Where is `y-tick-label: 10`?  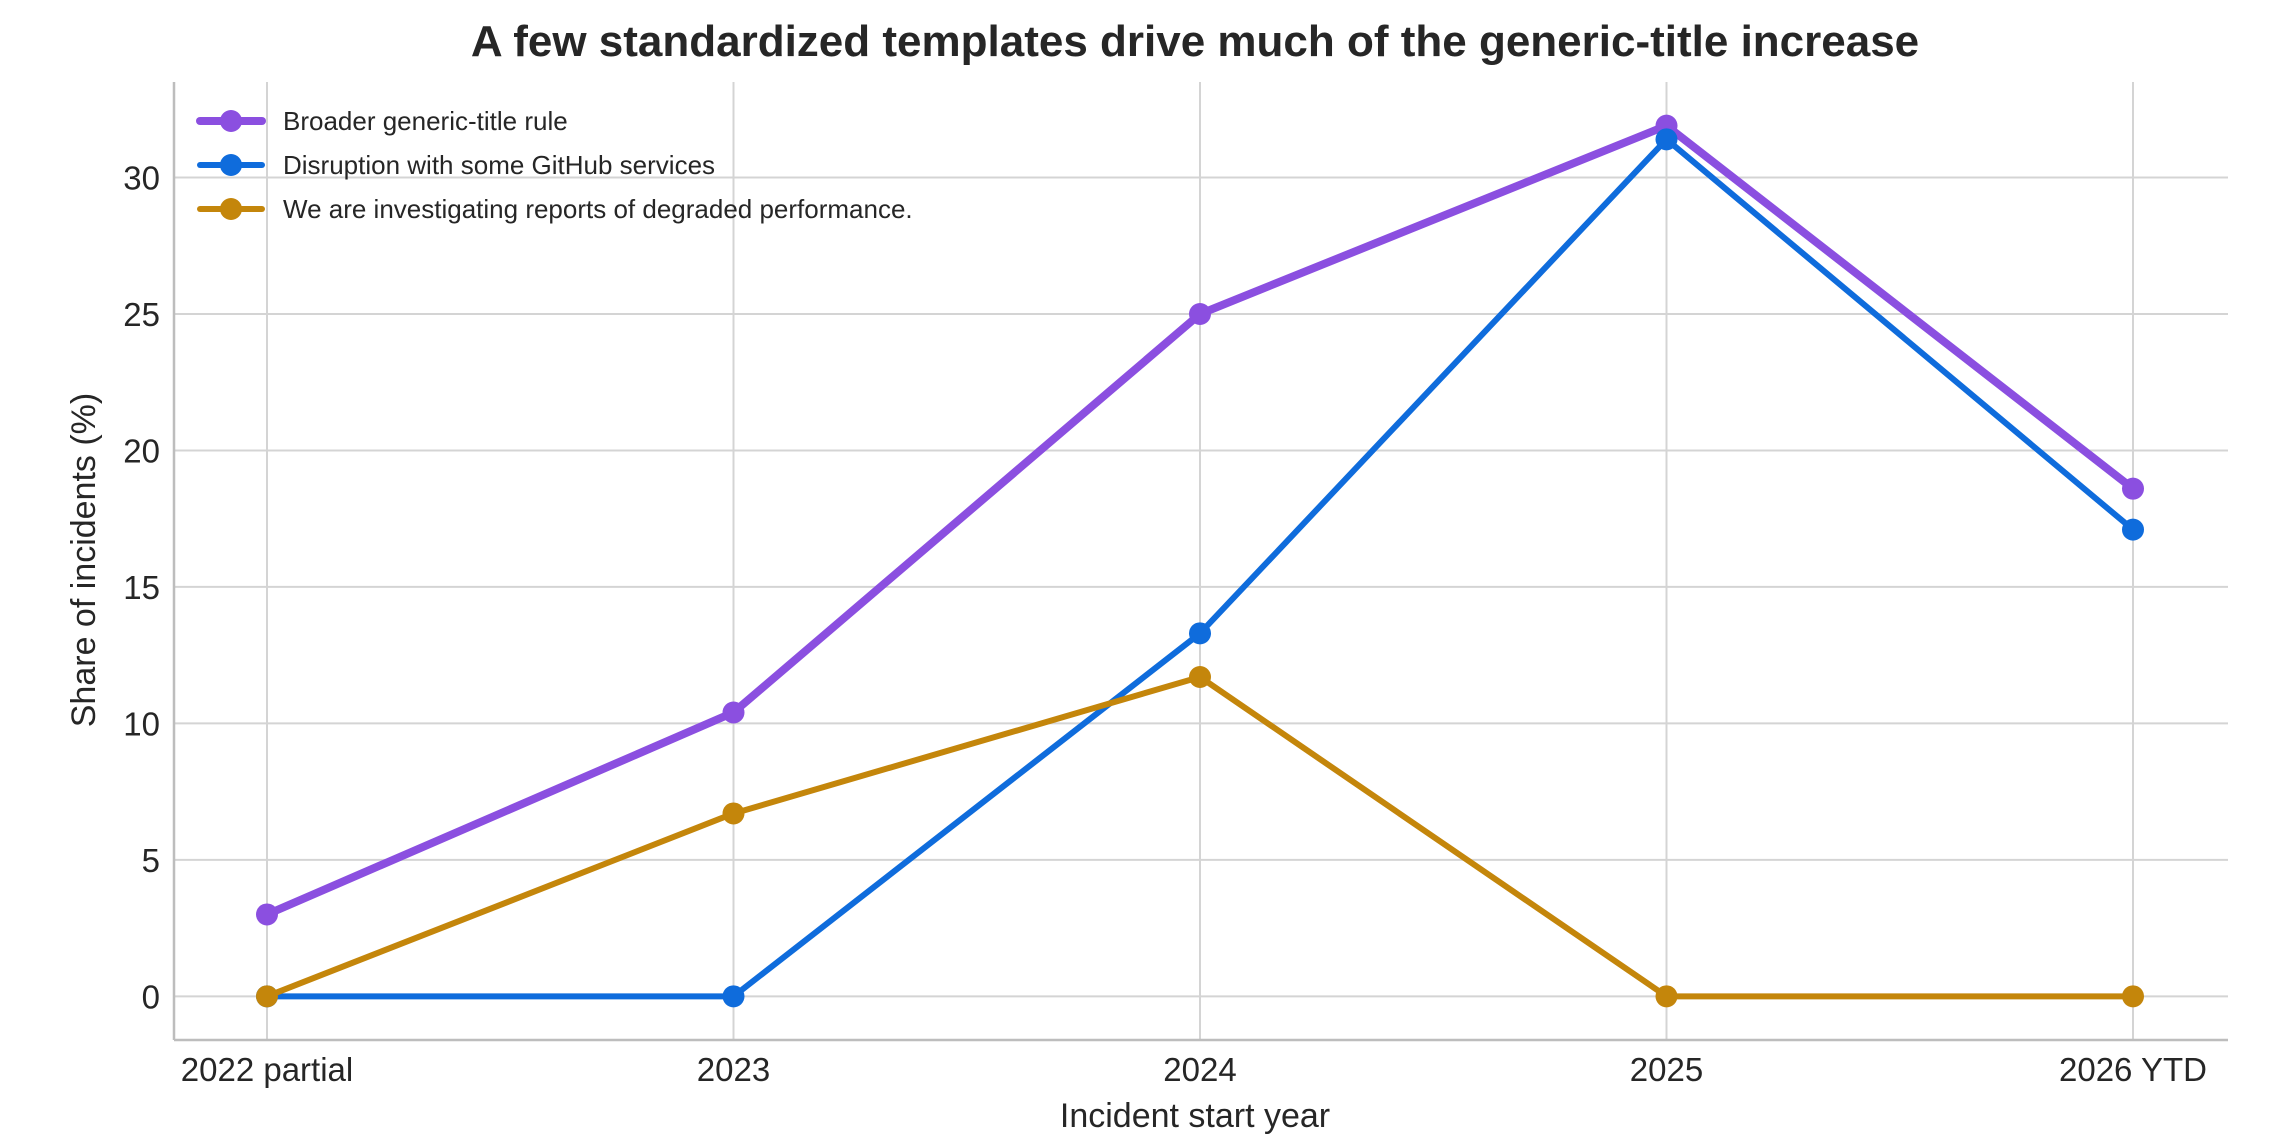 y-tick-label: 10 is located at coordinates (141, 723).